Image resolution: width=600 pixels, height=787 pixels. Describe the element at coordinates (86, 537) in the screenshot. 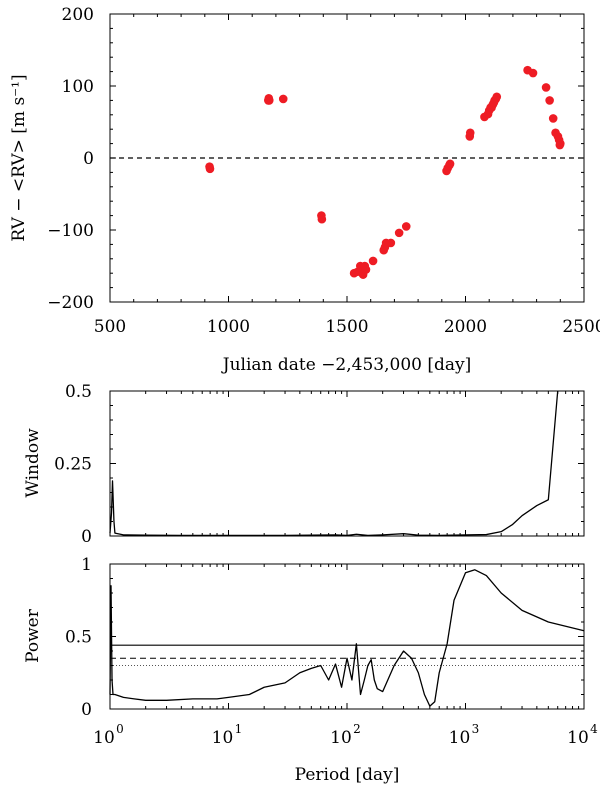

I see `window-y-tick-label: 0` at that location.